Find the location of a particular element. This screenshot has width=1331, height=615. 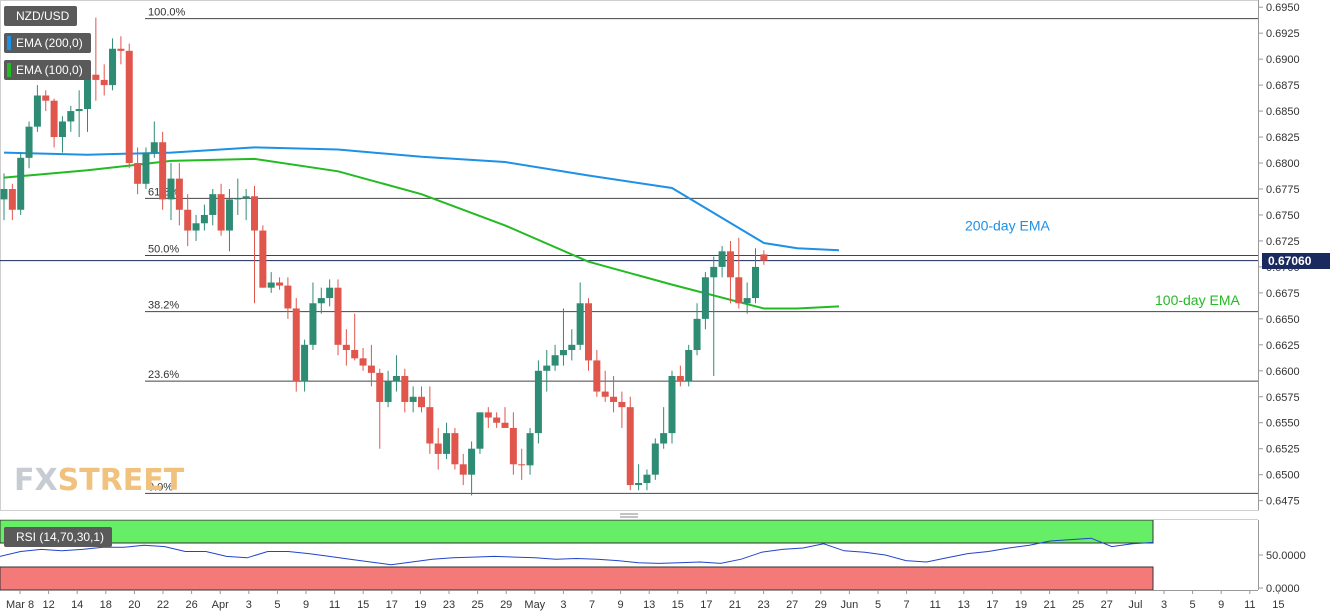

legend-rsi: RSI (14,70,30,1) is located at coordinates (58, 537).